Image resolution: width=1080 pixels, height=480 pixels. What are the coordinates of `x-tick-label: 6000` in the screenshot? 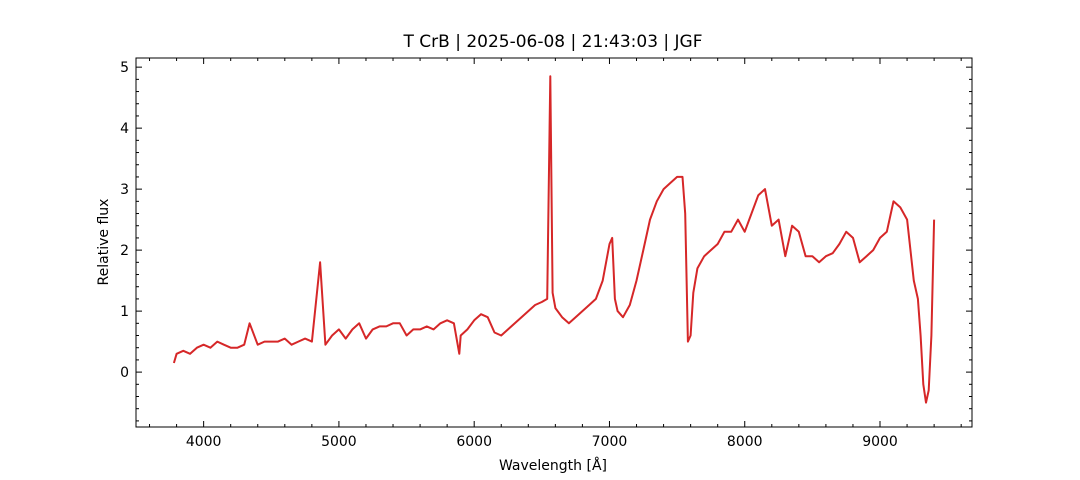 It's located at (474, 442).